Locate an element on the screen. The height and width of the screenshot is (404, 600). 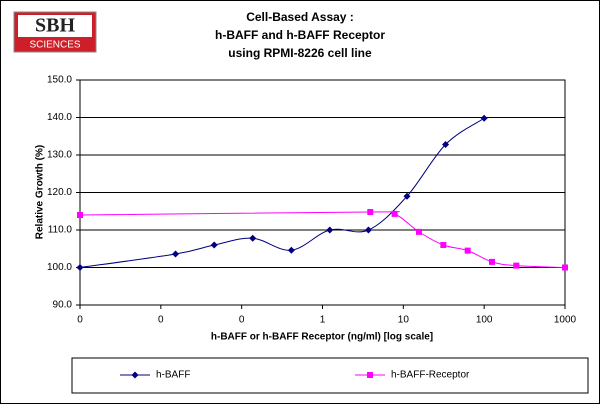
legend-box is located at coordinates (330, 375).